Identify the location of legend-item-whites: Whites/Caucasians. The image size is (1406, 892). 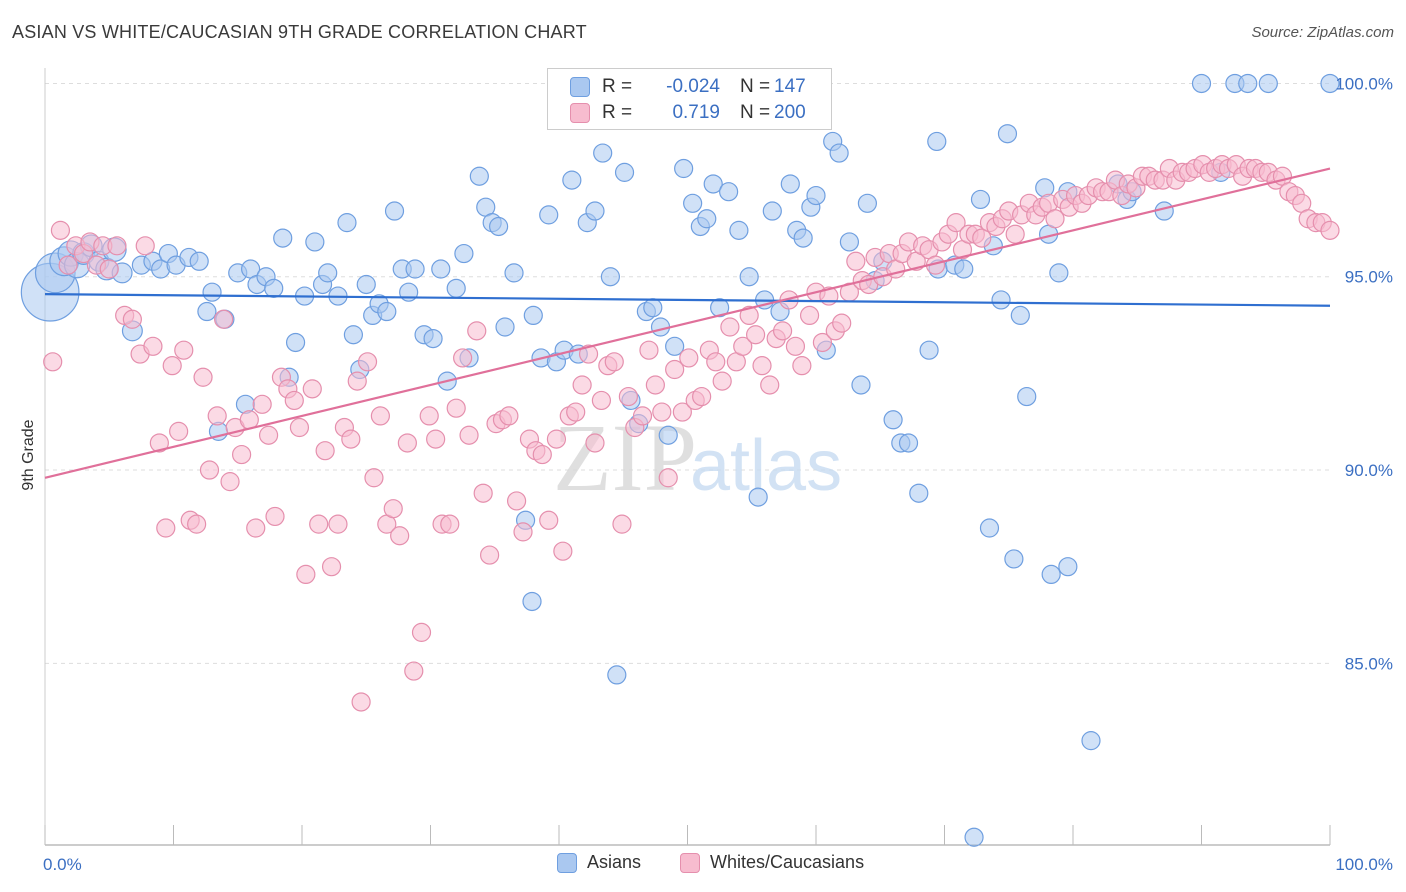
(772, 862).